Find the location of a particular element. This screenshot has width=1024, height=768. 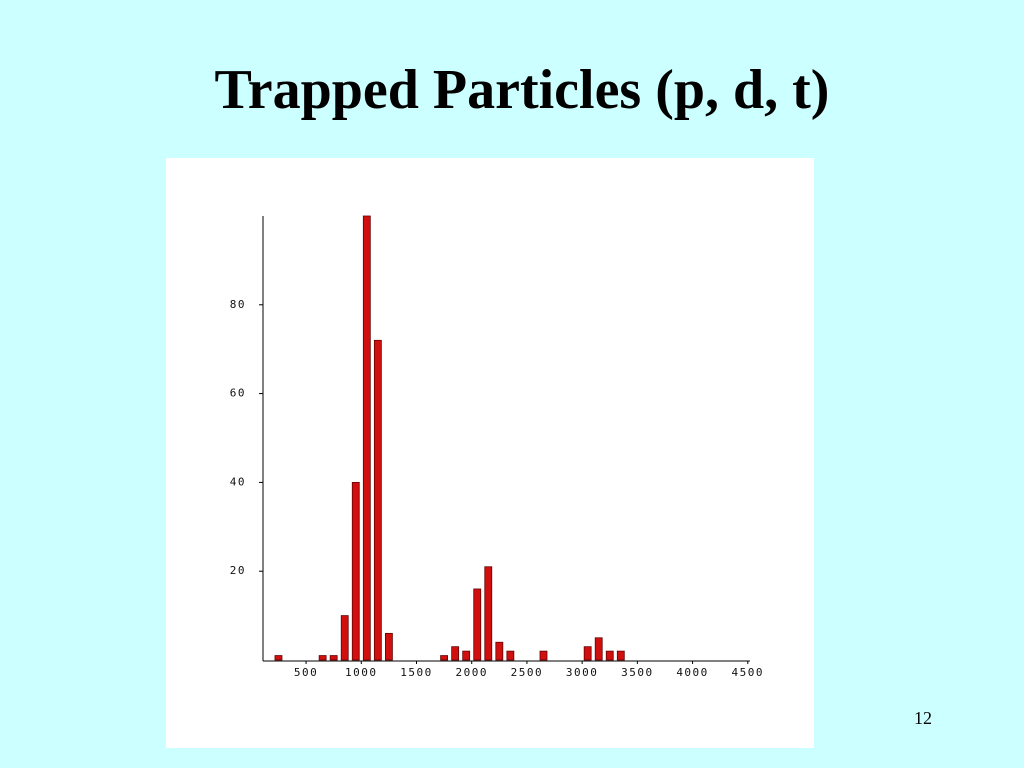

y-tick-label: 40 is located at coordinates (238, 481).